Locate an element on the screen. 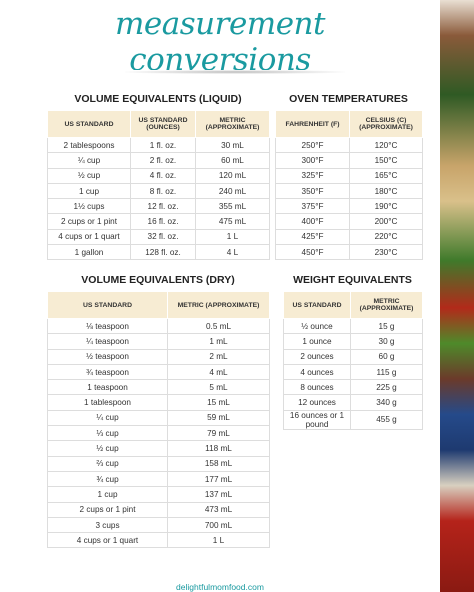 The height and width of the screenshot is (592, 474). row: ½ ounce 15 g is located at coordinates (353, 326).